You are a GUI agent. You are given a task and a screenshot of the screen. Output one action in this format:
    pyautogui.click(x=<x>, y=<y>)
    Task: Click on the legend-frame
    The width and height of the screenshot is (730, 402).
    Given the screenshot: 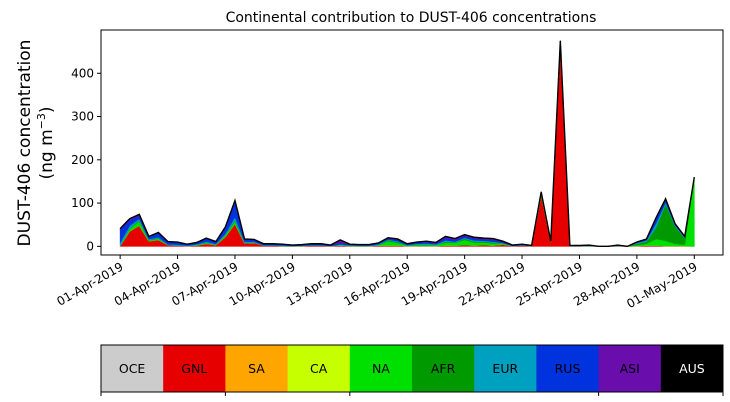 What is the action you would take?
    pyautogui.click(x=412, y=368)
    